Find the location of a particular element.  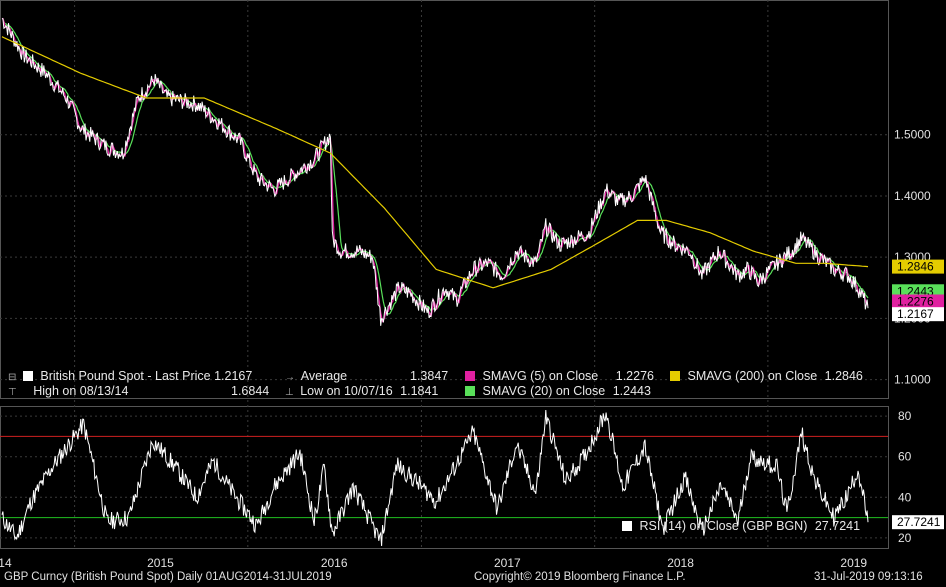

price-label-2-text: 1.2276 is located at coordinates (915, 302).